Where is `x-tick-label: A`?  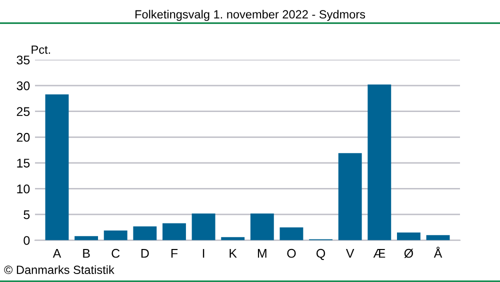
x-tick-label: A is located at coordinates (57, 253).